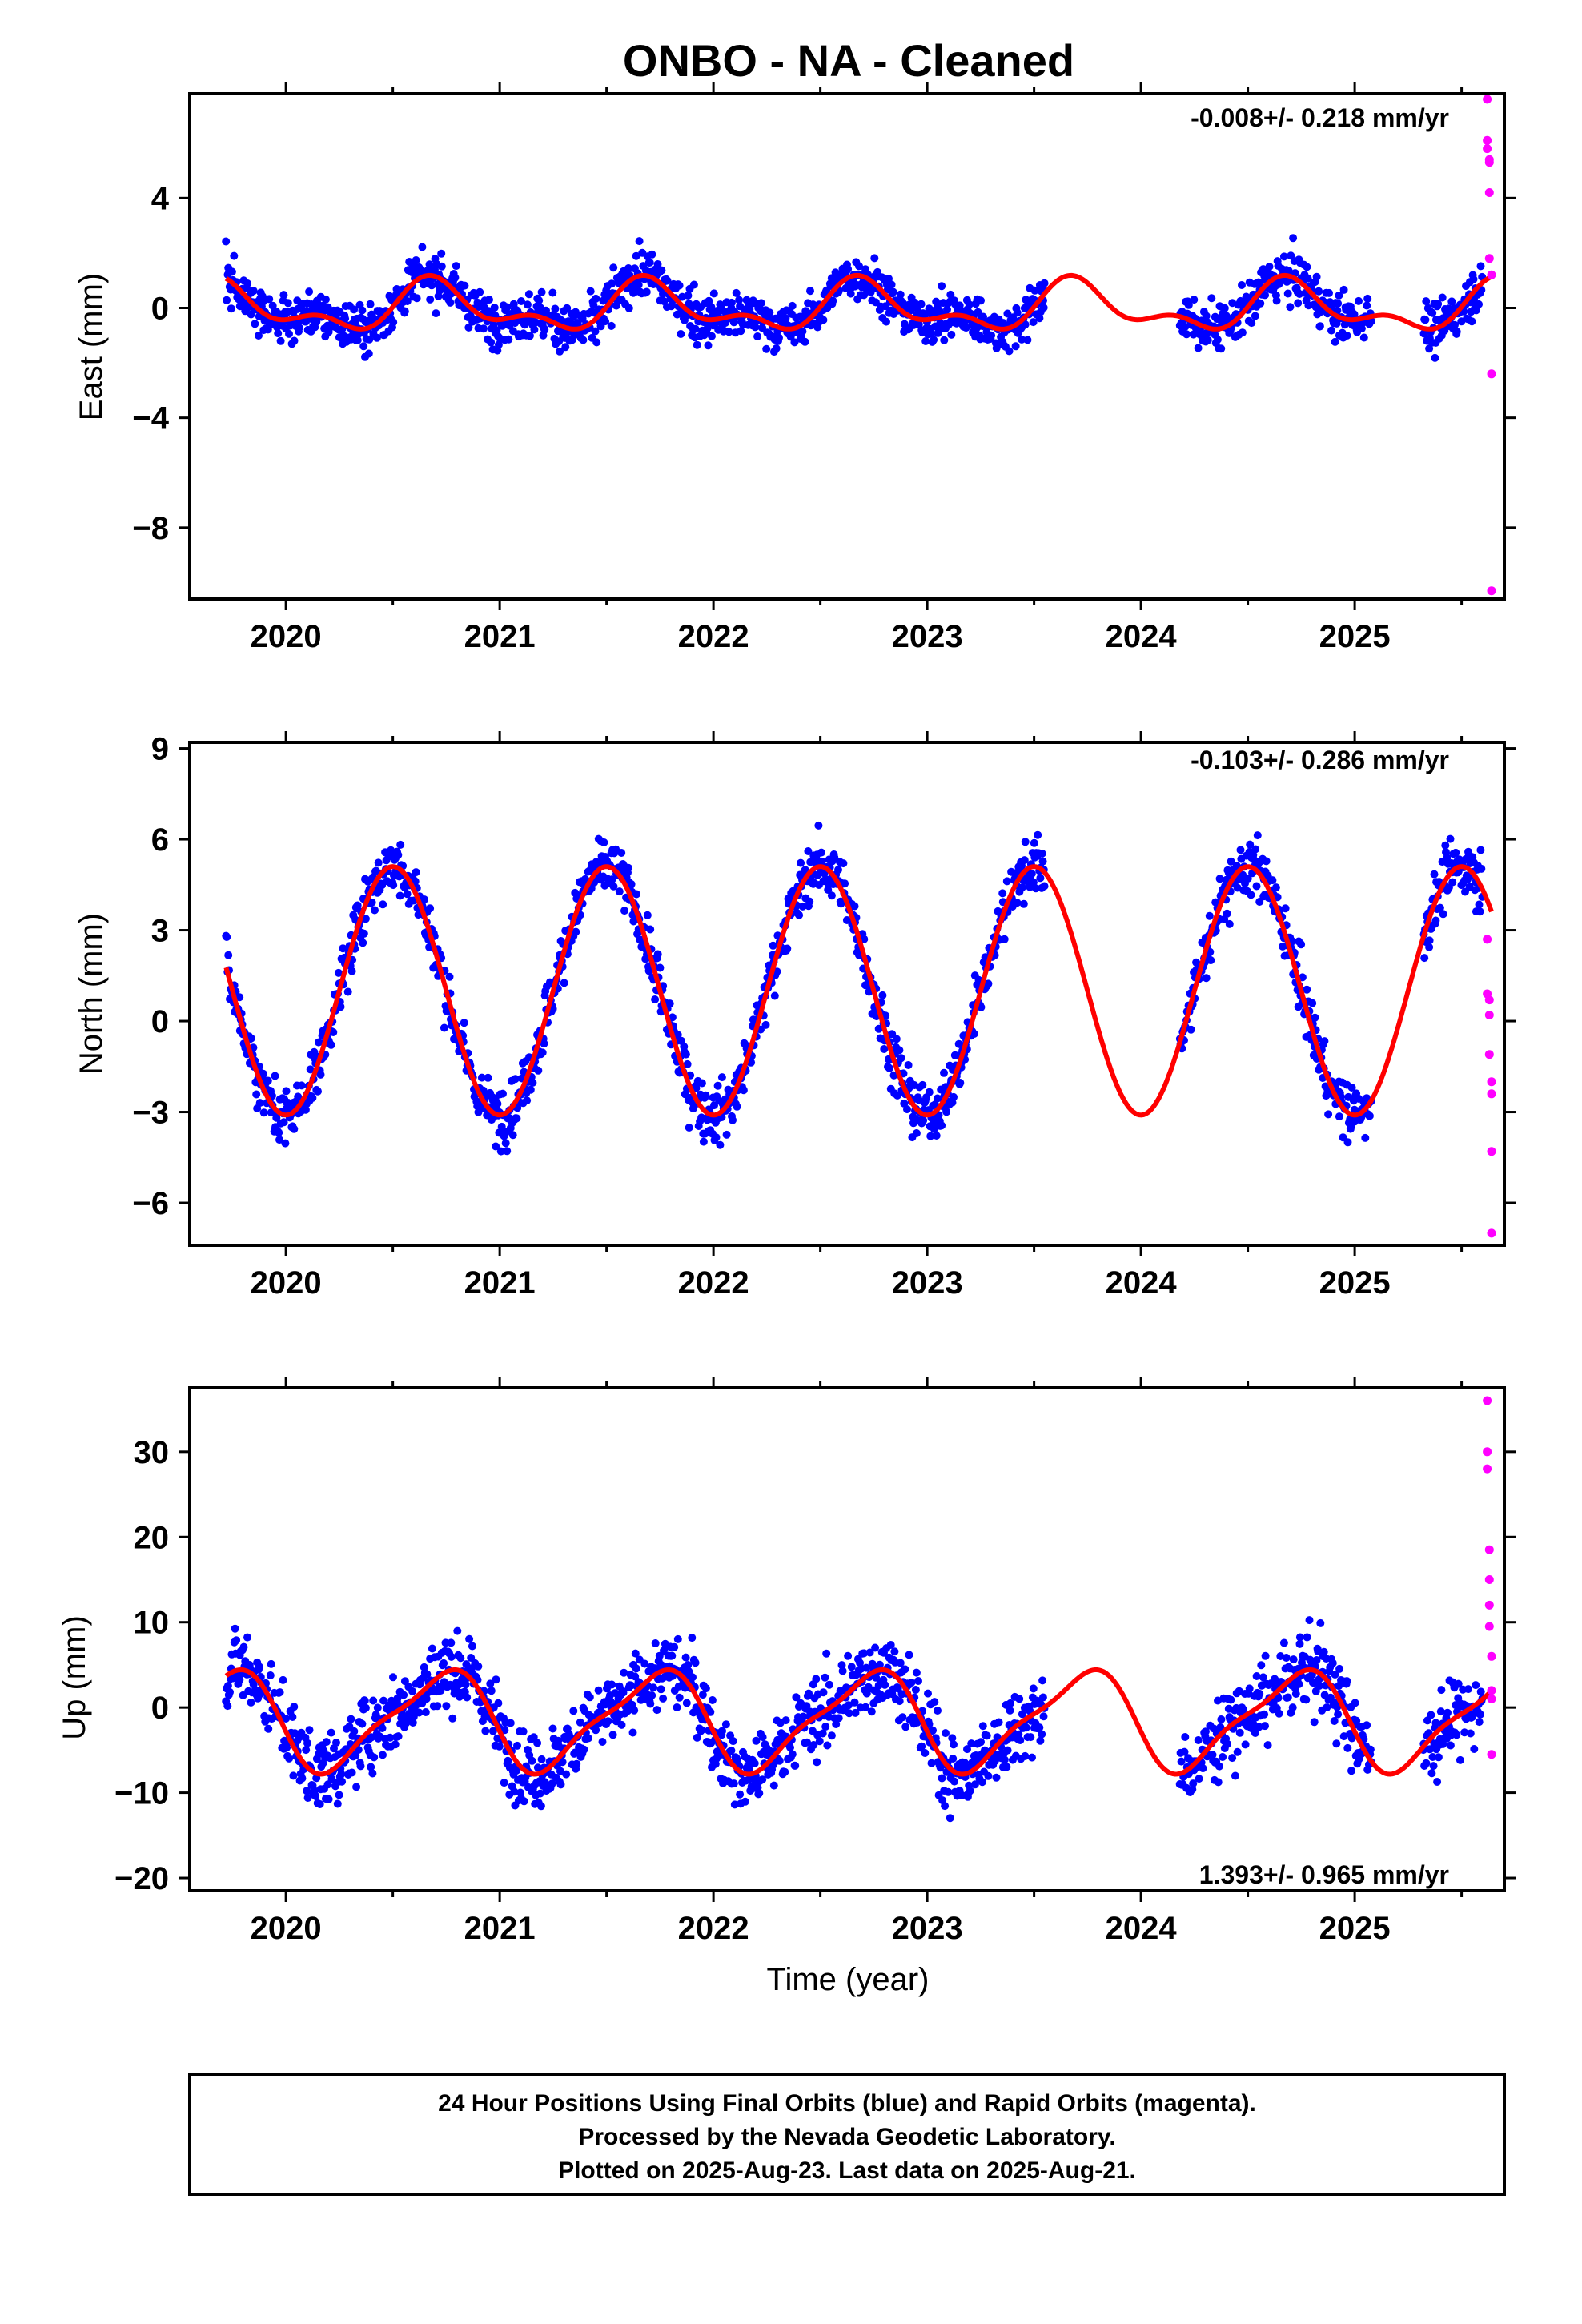 The image size is (1582, 2324). Describe the element at coordinates (151, 418) in the screenshot. I see `east-ytick-label: −4` at that location.